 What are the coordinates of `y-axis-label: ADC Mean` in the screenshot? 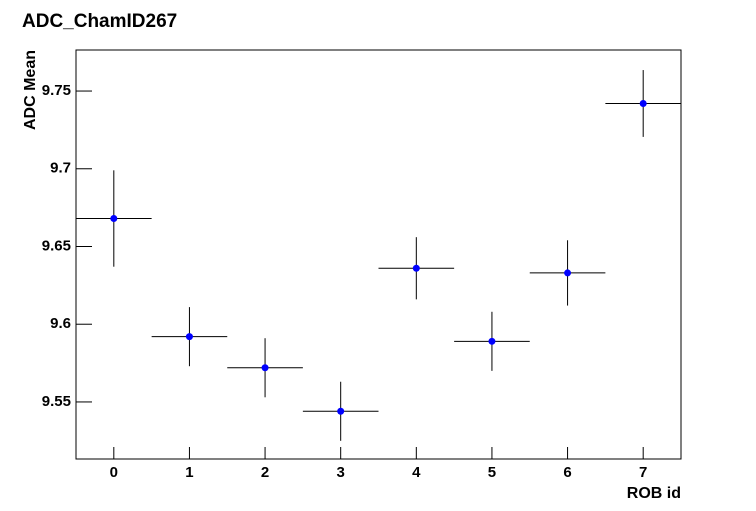 It's located at (30, 90).